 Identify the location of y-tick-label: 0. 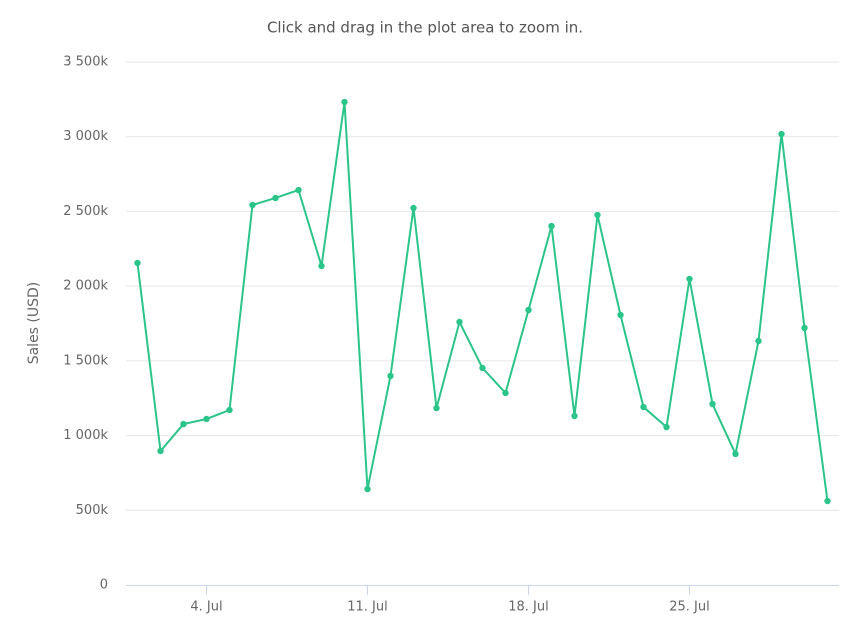
(104, 585).